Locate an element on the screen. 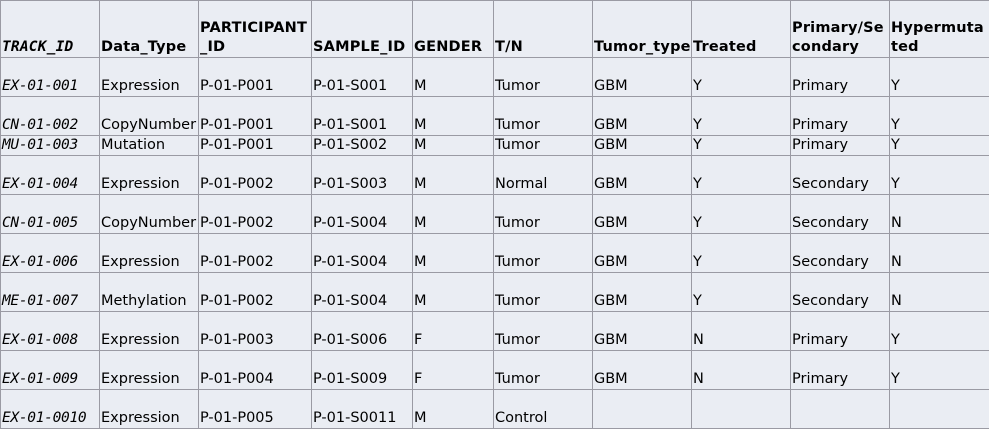  cell-data-type: CopyNumber is located at coordinates (149, 116).